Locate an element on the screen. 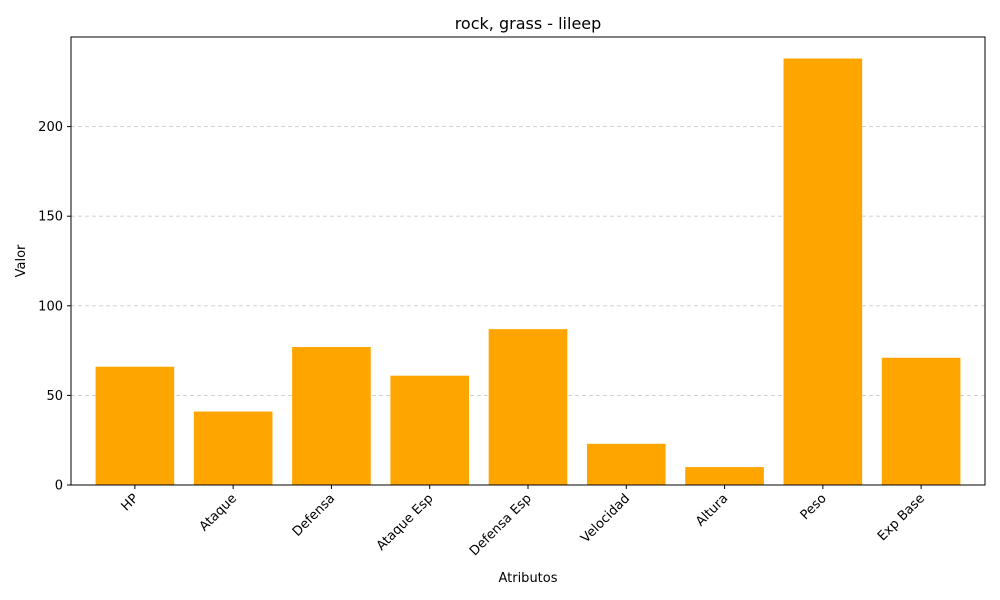 Image resolution: width=1000 pixels, height=600 pixels. bar-ataque is located at coordinates (233, 448).